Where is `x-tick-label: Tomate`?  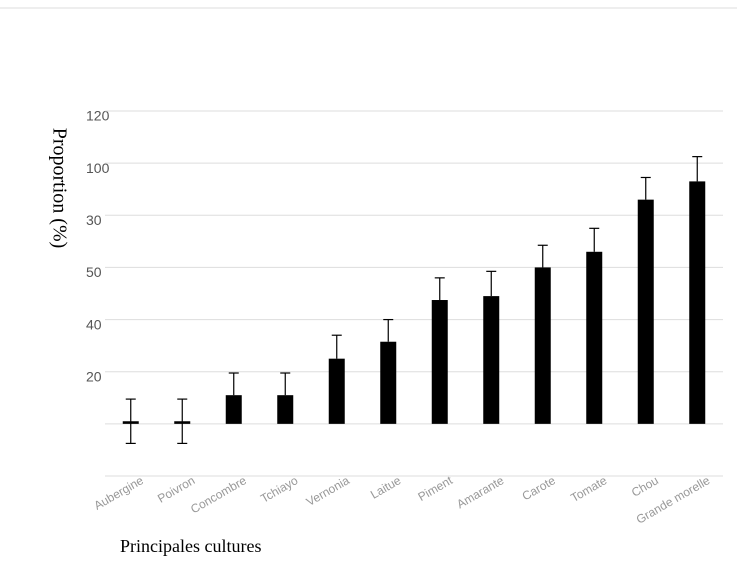 x-tick-label: Tomate is located at coordinates (588, 489).